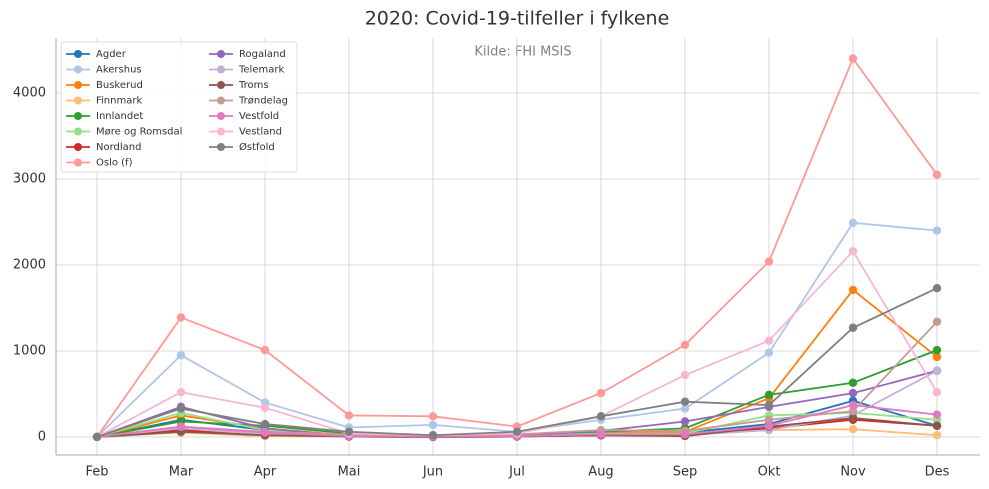 This screenshot has height=489, width=989. Describe the element at coordinates (261, 70) in the screenshot. I see `legend-label: Telemark` at that location.